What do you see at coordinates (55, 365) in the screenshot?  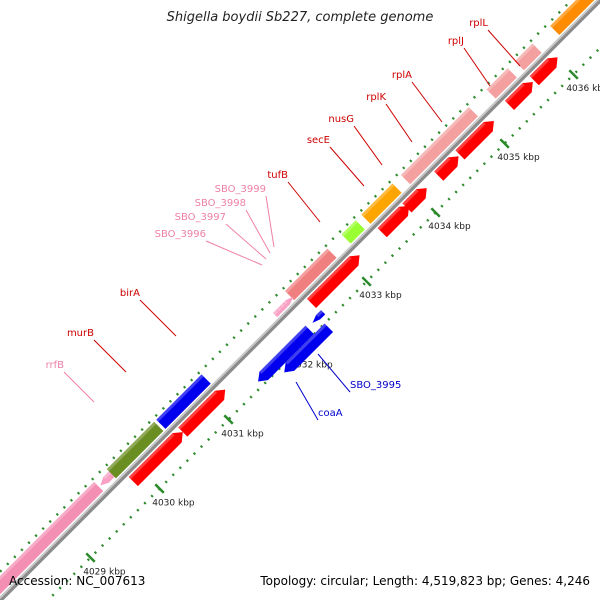 I see `svg-text: rrfB` at bounding box center [55, 365].